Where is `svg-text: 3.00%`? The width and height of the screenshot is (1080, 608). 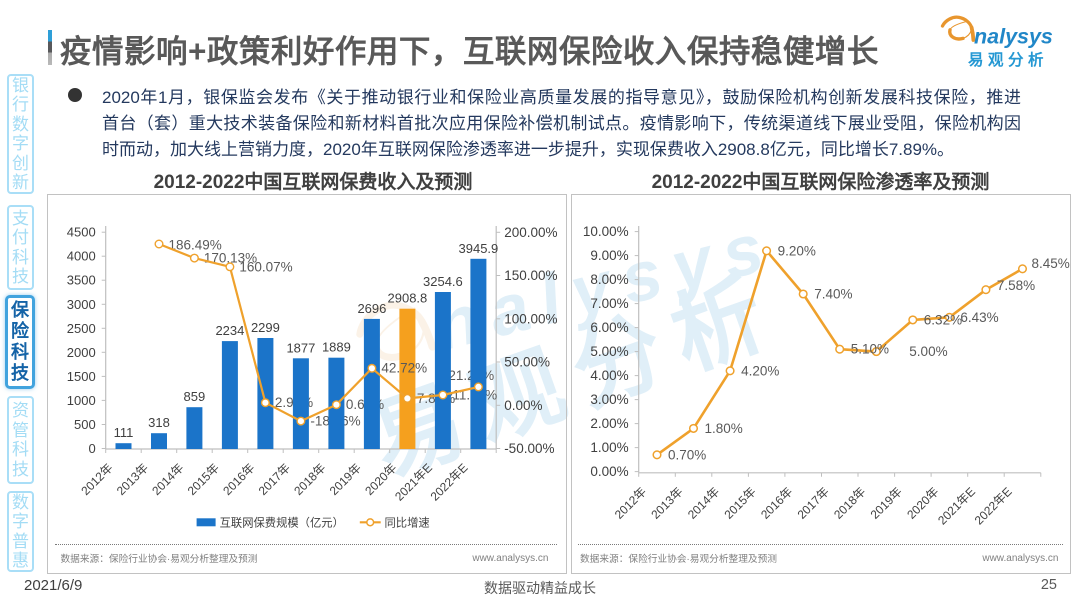
svg-text: 3.00% is located at coordinates (609, 399).